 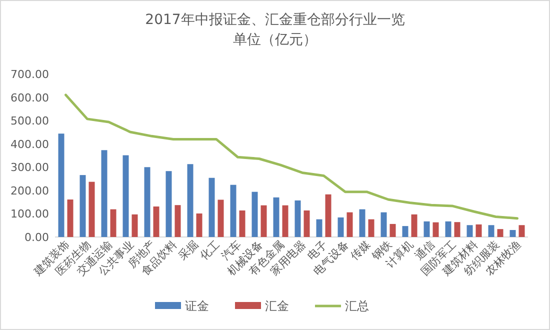 I want to click on legend-label: 证金, so click(x=197, y=306).